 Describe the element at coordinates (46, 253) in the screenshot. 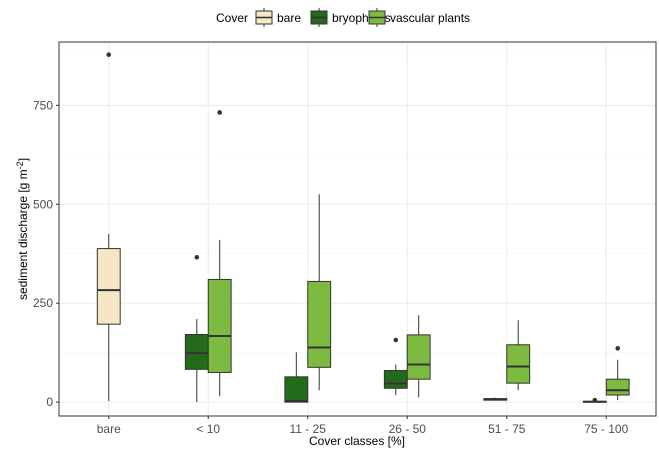

I see `y-axis: 0 250 500 750` at that location.